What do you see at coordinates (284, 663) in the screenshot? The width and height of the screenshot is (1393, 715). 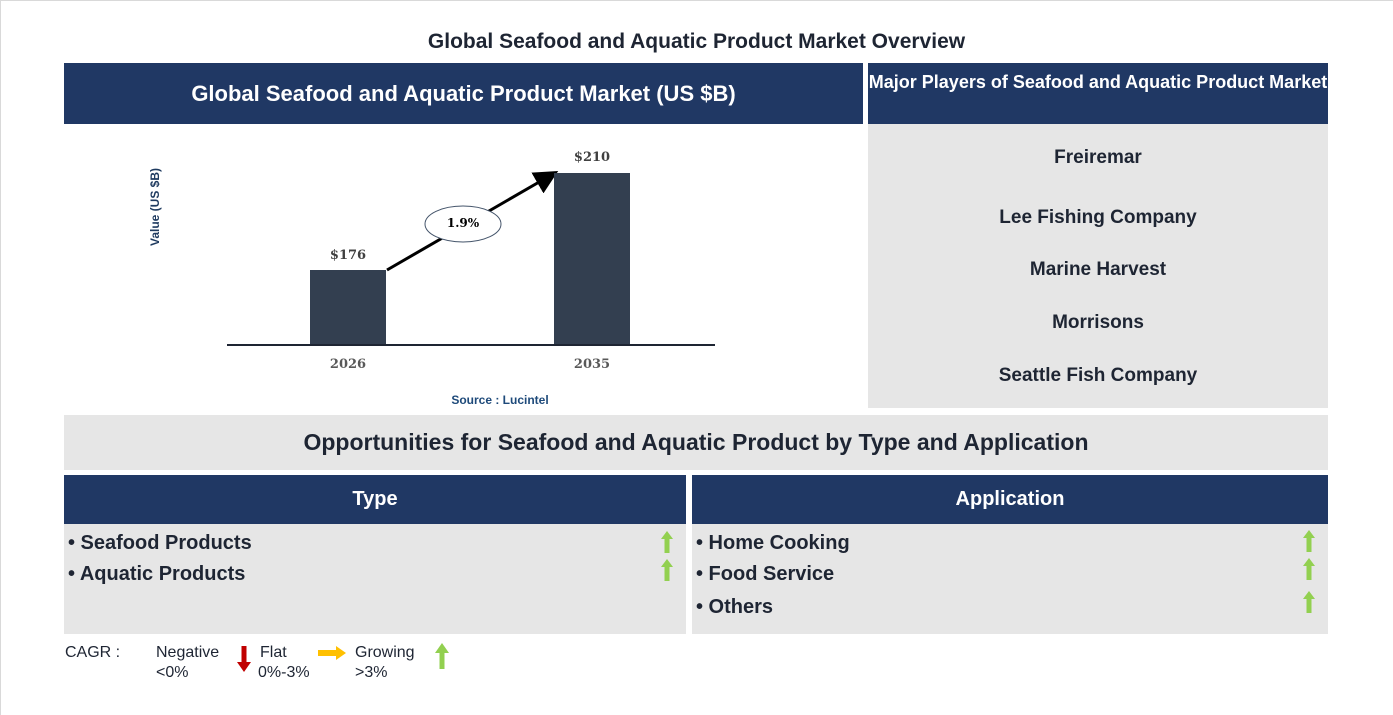 I see `legend-flat: Flat 0%-3%` at bounding box center [284, 663].